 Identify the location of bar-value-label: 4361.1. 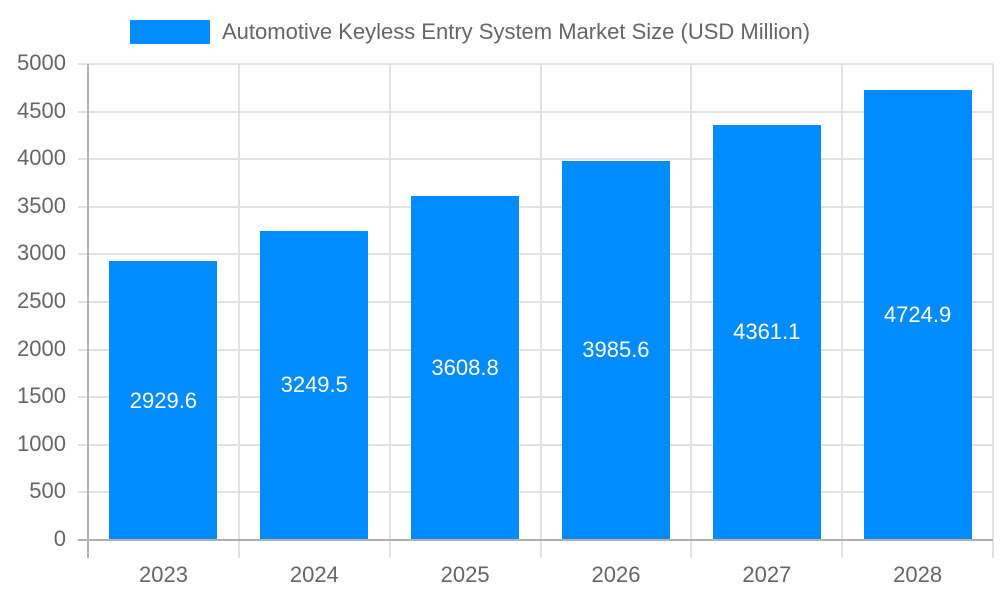
(767, 332).